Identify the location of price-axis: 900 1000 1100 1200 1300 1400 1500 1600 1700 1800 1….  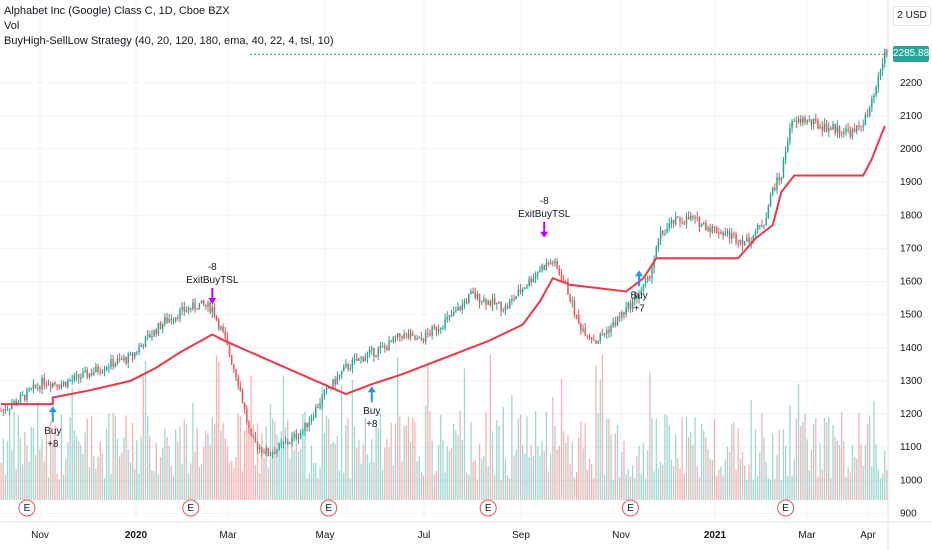
(905, 275).